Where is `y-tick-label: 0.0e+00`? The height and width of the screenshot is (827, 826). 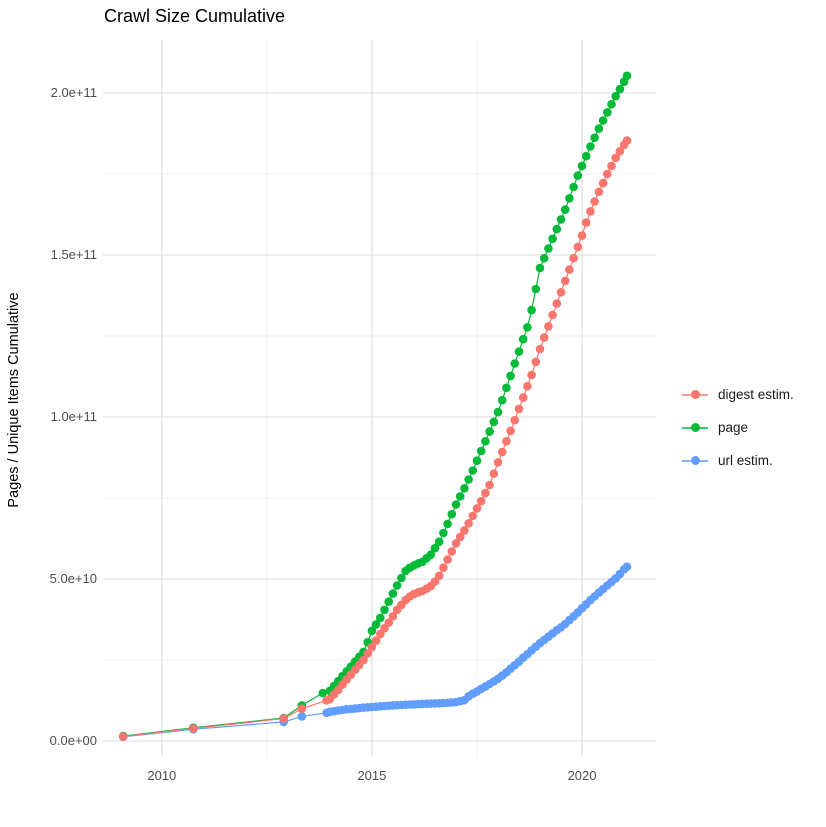
y-tick-label: 0.0e+00 is located at coordinates (73, 740).